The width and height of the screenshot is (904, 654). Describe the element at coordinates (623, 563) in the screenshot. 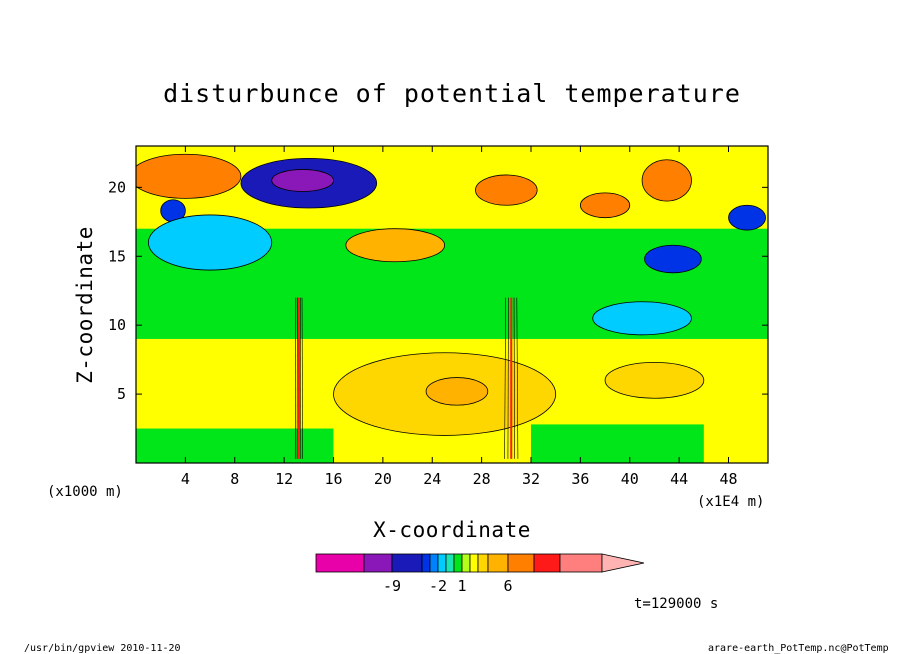

I see `colorbar-arrow` at that location.